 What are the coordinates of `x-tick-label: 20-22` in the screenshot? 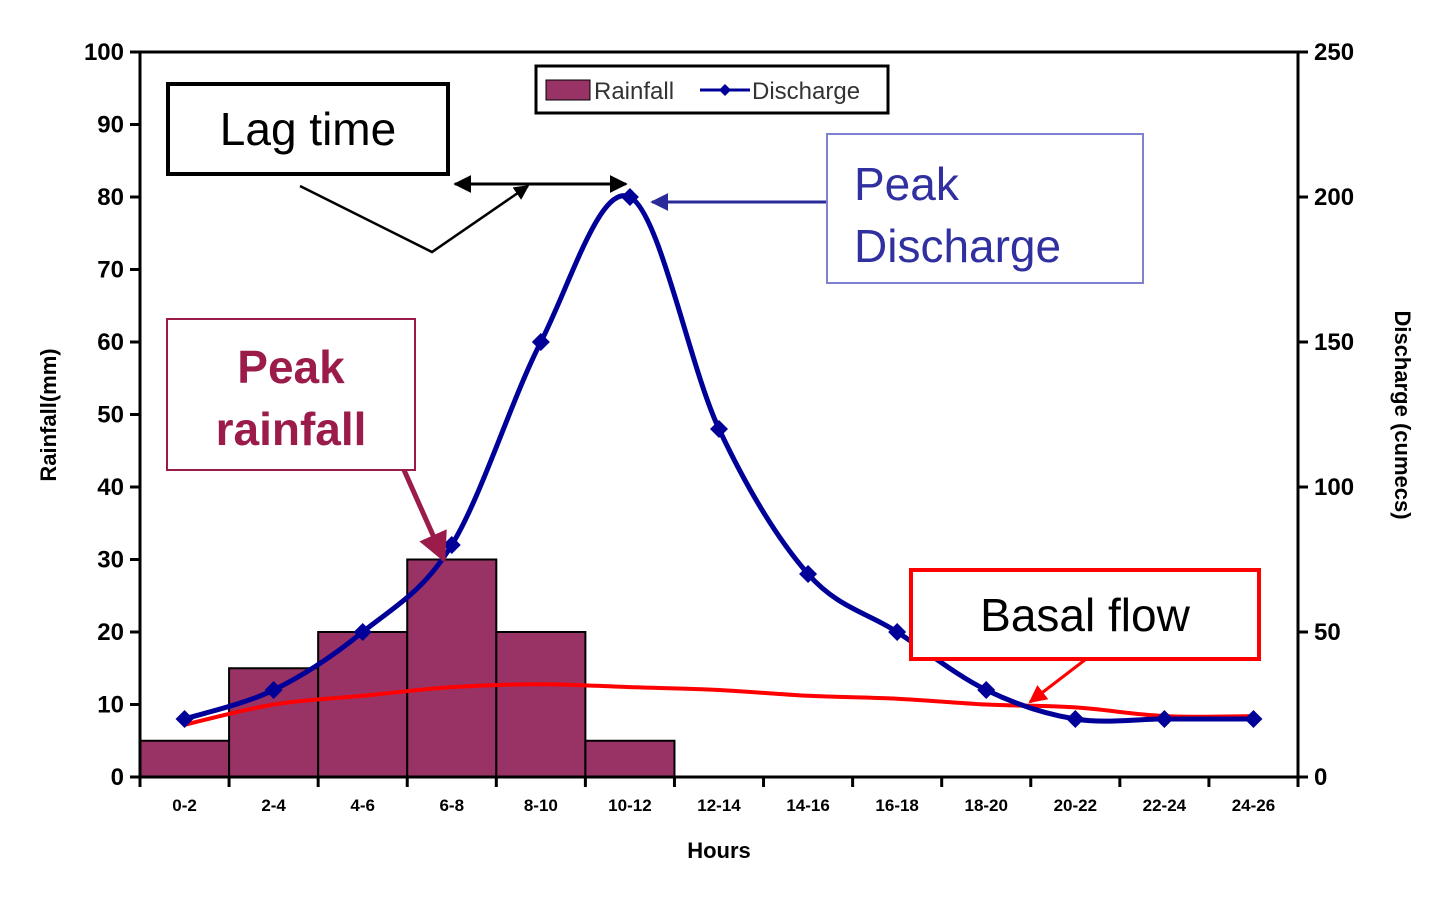 It's located at (1075, 805).